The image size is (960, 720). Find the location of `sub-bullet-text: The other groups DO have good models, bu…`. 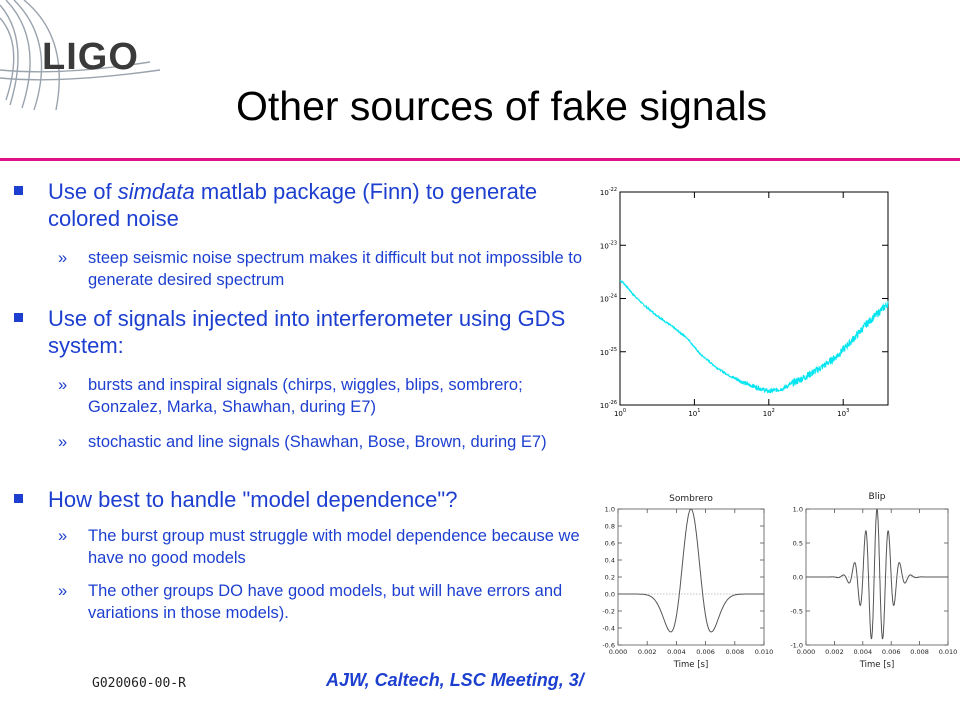

sub-bullet-text: The other groups DO have good models, bu… is located at coordinates (325, 602).